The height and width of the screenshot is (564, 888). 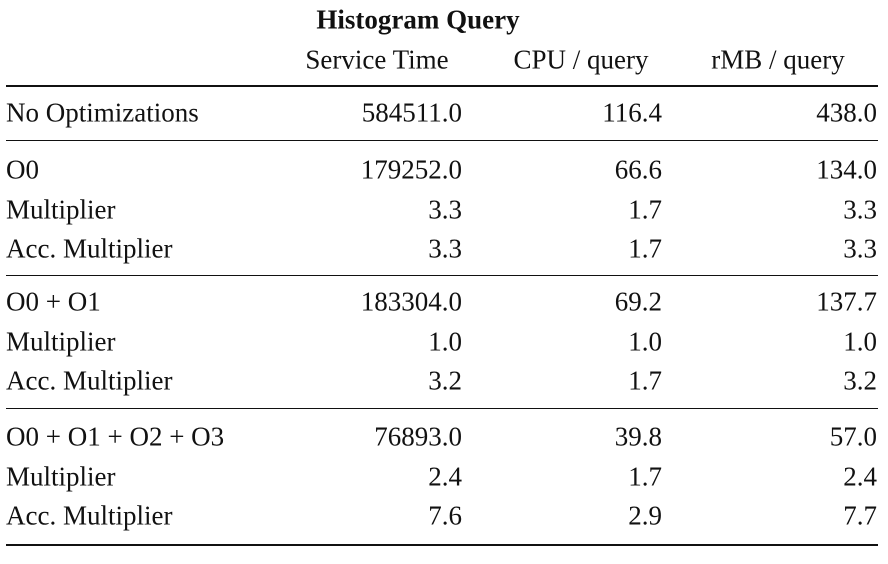 What do you see at coordinates (778, 59) in the screenshot?
I see `column-header: rMB / query` at bounding box center [778, 59].